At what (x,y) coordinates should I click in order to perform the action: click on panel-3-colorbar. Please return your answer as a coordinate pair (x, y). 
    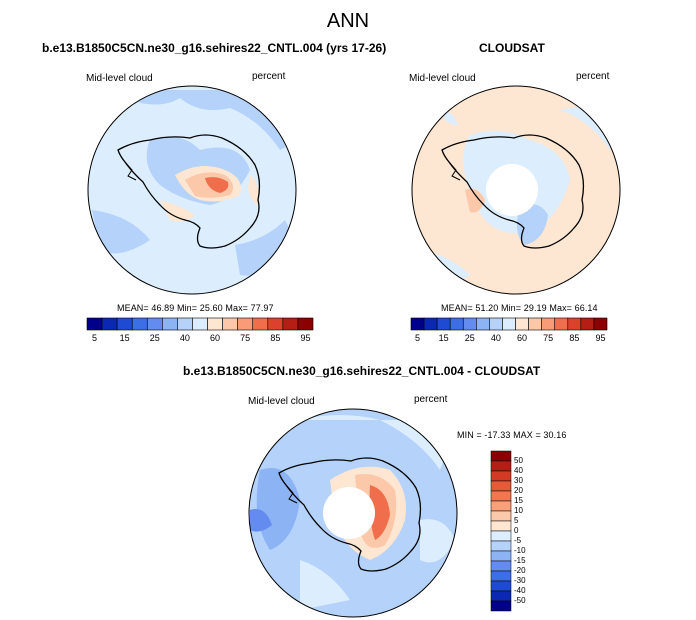
    Looking at the image, I should click on (501, 531).